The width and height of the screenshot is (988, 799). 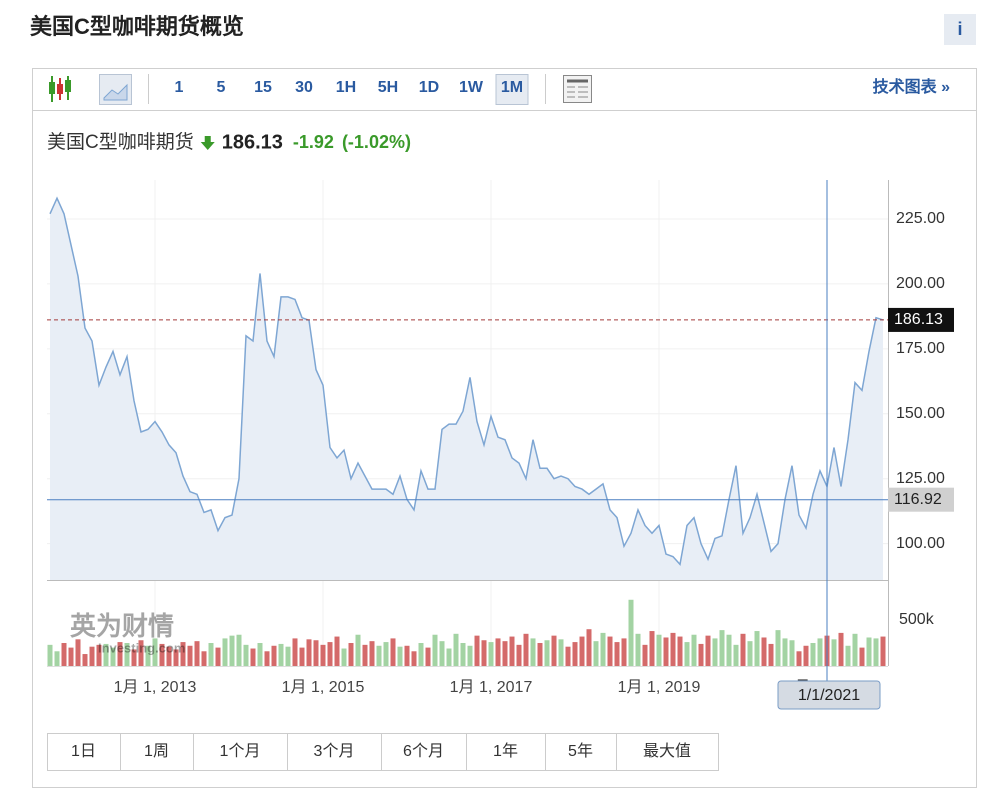 I want to click on info-button, so click(x=960, y=29).